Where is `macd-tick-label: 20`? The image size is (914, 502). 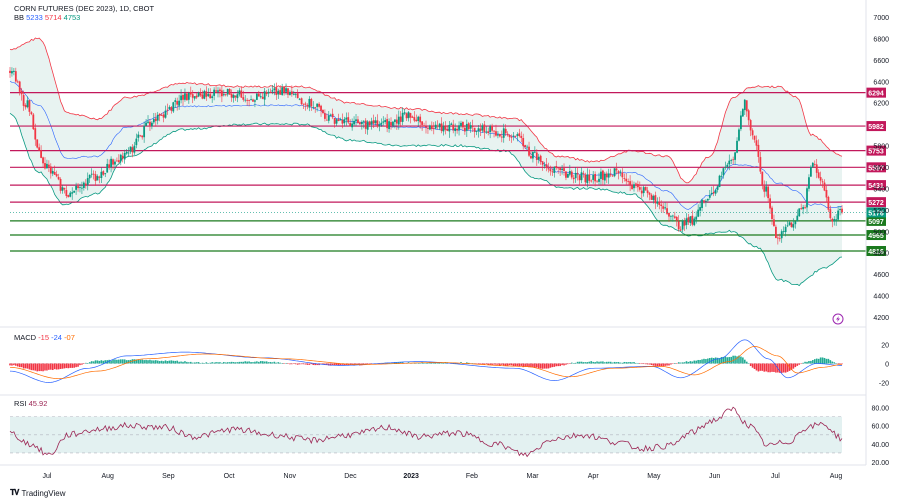 macd-tick-label: 20 is located at coordinates (885, 346).